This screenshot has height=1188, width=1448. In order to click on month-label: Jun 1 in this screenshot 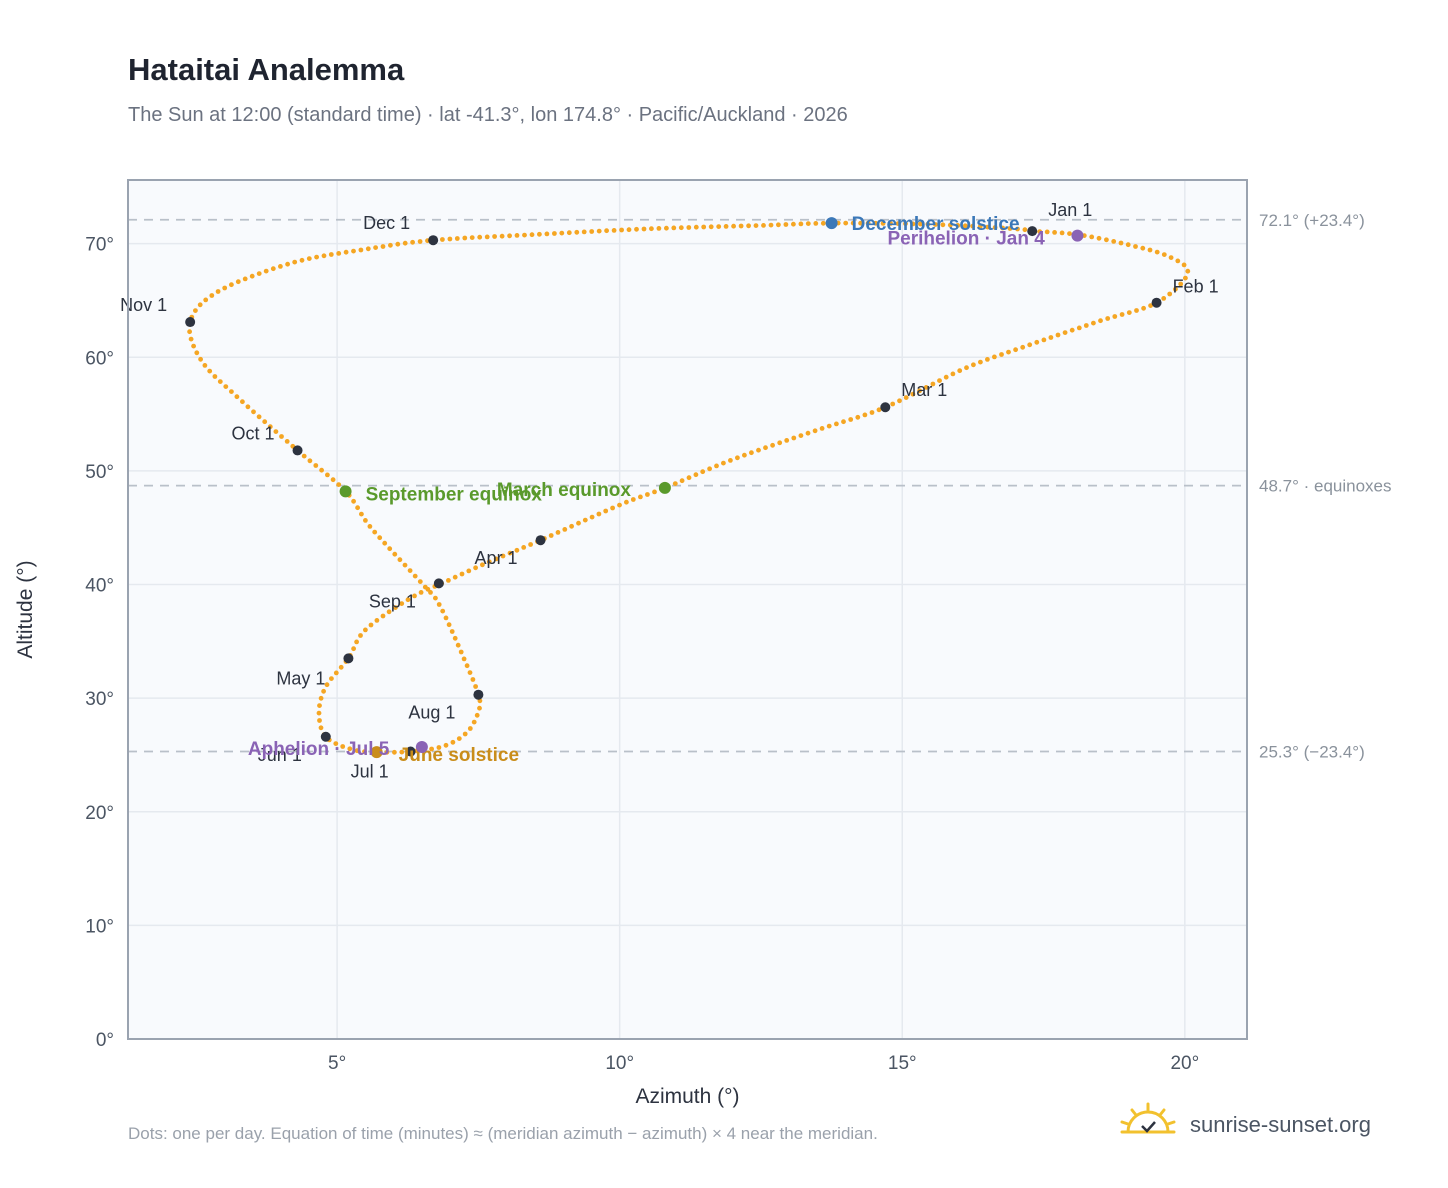, I will do `click(280, 755)`.